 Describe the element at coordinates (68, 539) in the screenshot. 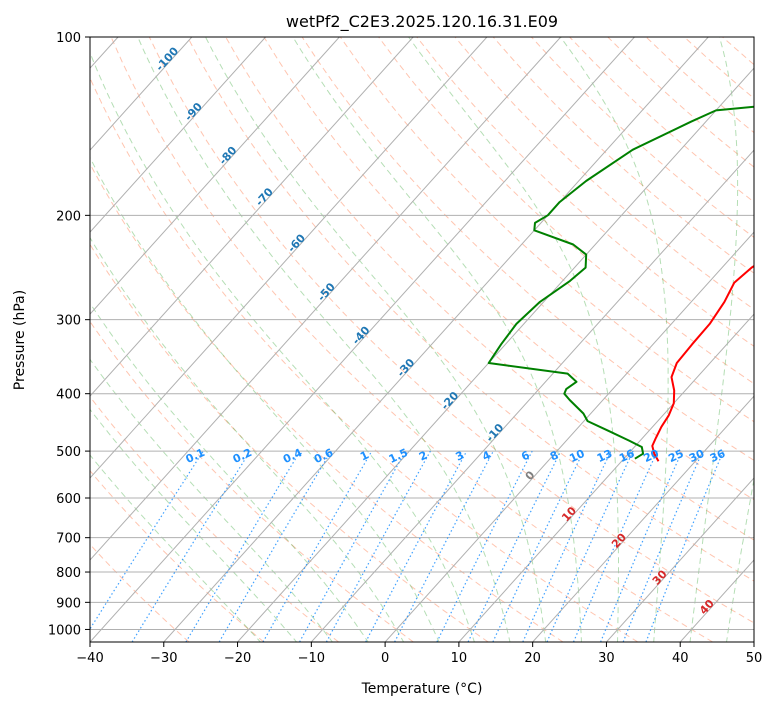

I see `y-tick-label: 700` at that location.